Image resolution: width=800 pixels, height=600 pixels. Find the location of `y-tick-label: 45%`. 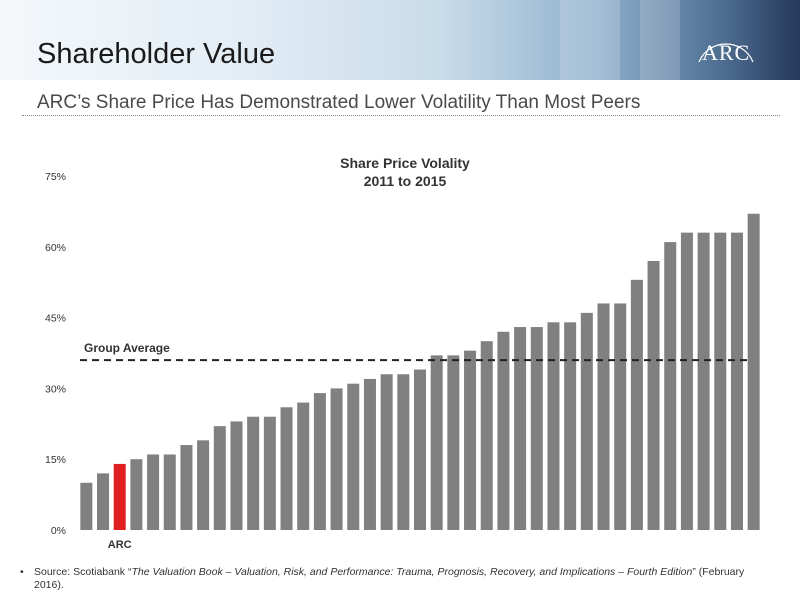

y-tick-label: 45% is located at coordinates (55, 319).